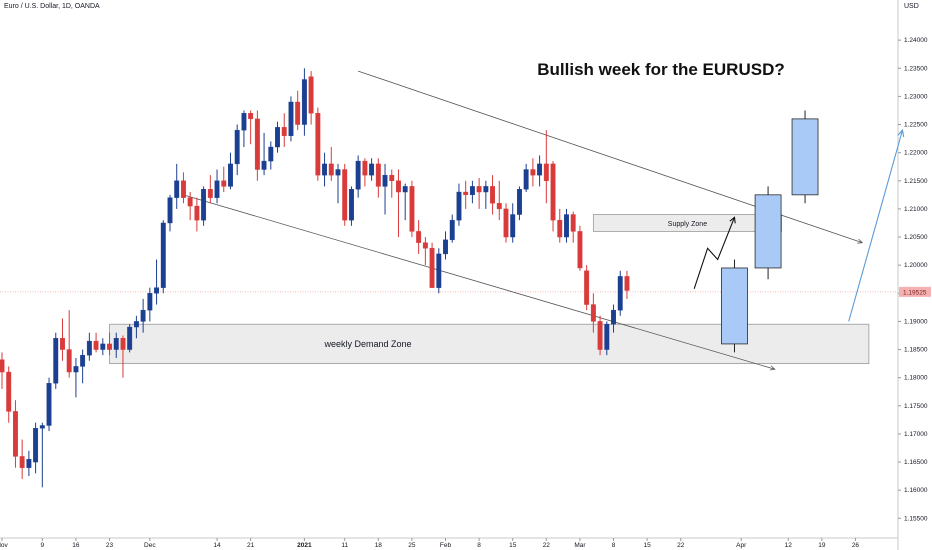 The image size is (932, 550). I want to click on current-price-label: 1.19525, so click(915, 292).